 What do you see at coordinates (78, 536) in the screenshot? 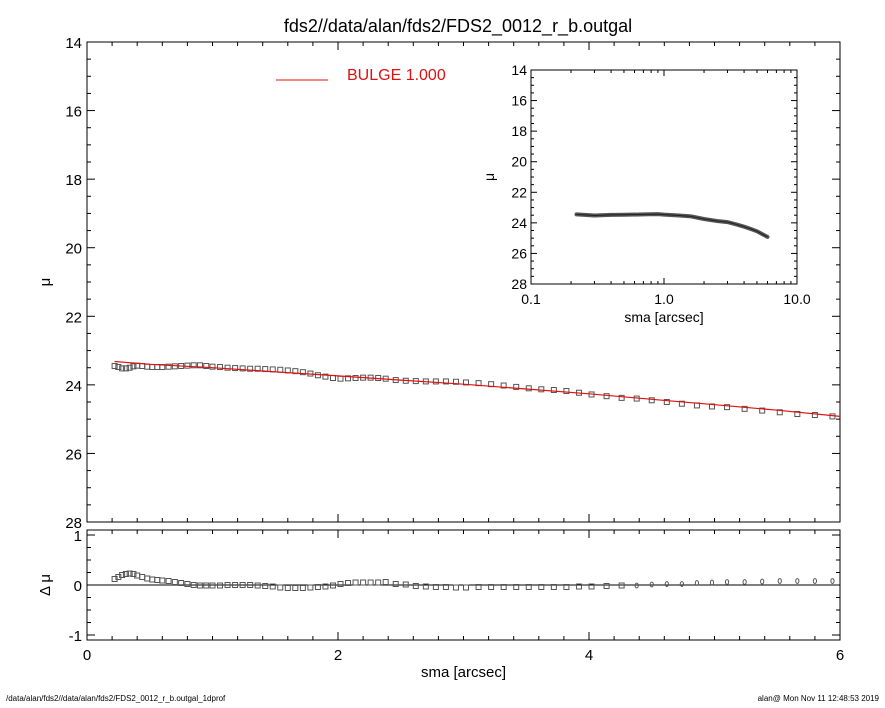
I see `residual-y-tick-label: 1` at bounding box center [78, 536].